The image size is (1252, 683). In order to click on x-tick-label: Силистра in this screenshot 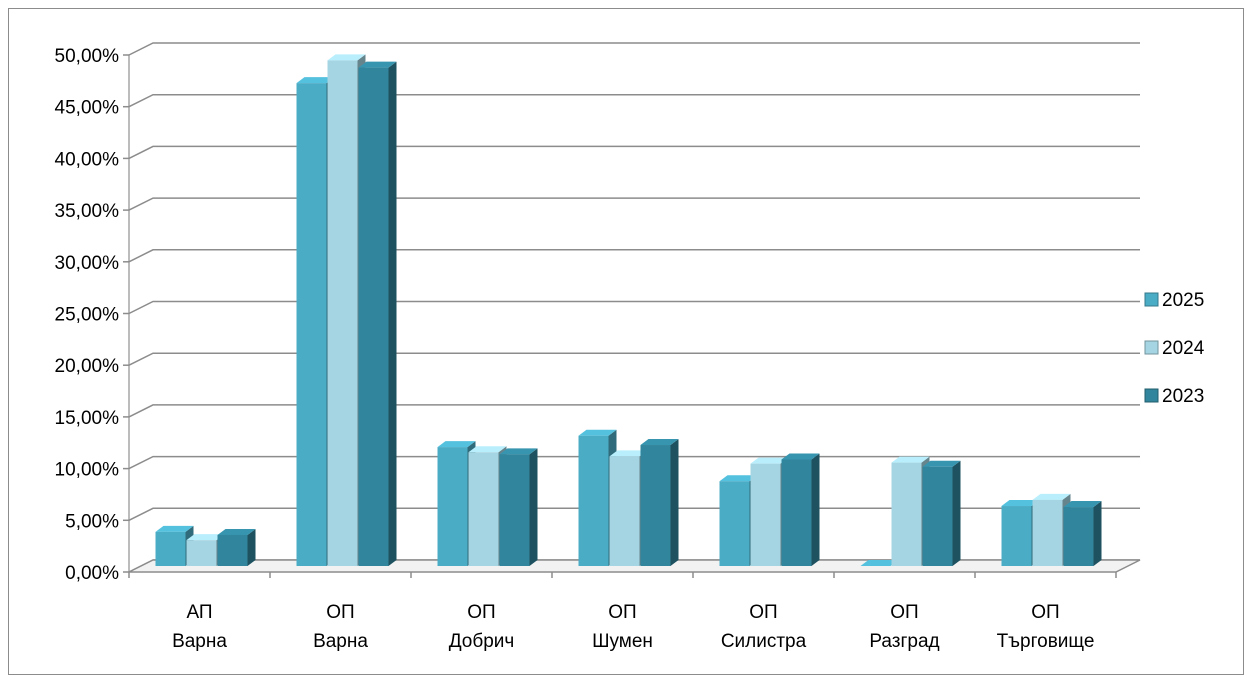, I will do `click(764, 641)`.